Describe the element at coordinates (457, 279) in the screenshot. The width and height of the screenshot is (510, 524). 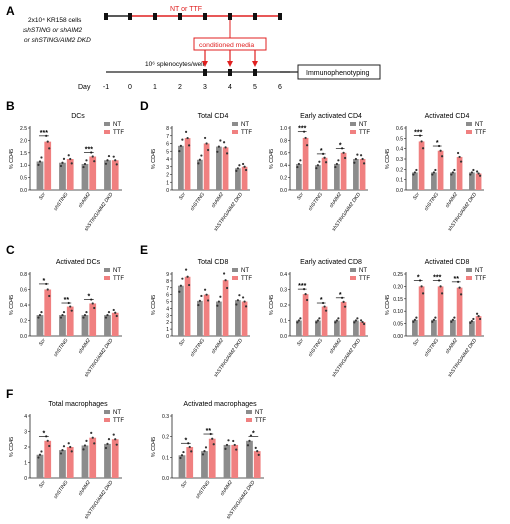
I see `significance-label: **` at that location.